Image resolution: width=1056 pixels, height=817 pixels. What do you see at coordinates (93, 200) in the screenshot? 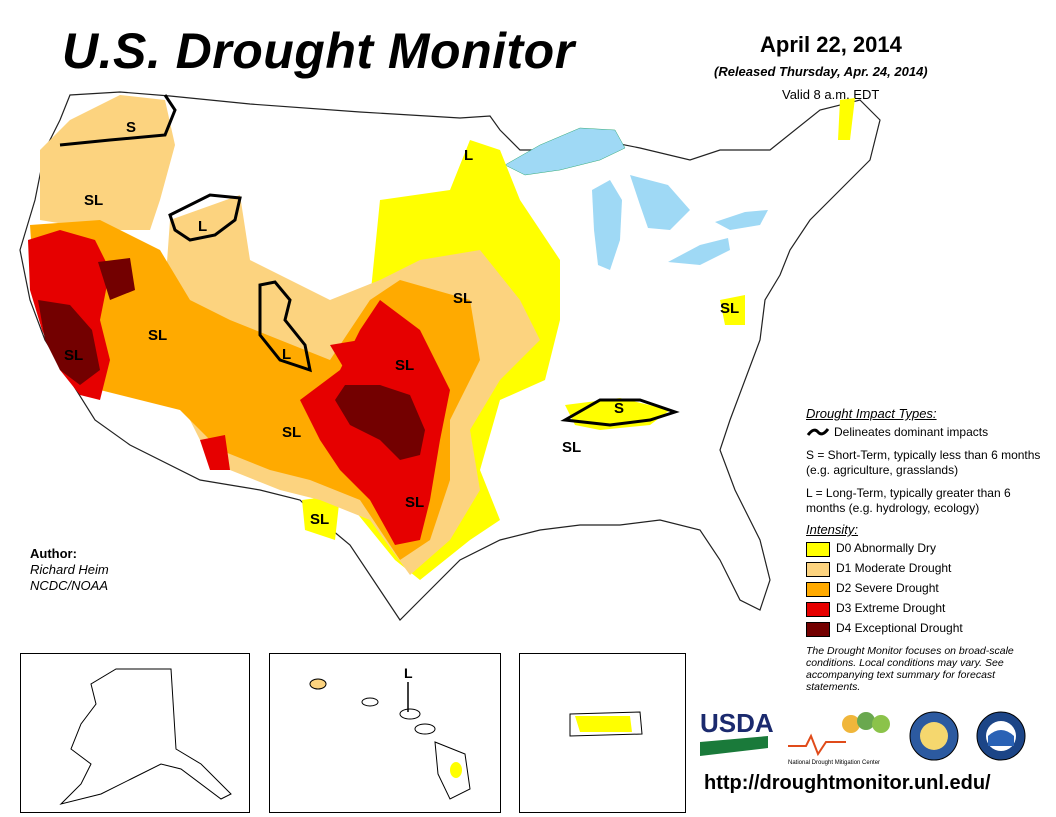
I see `label-ne-or: SL` at bounding box center [93, 200].